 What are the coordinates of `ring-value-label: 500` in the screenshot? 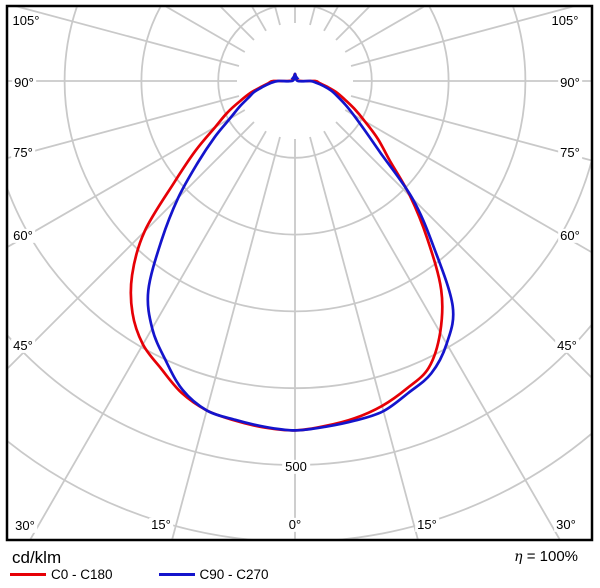 It's located at (296, 467).